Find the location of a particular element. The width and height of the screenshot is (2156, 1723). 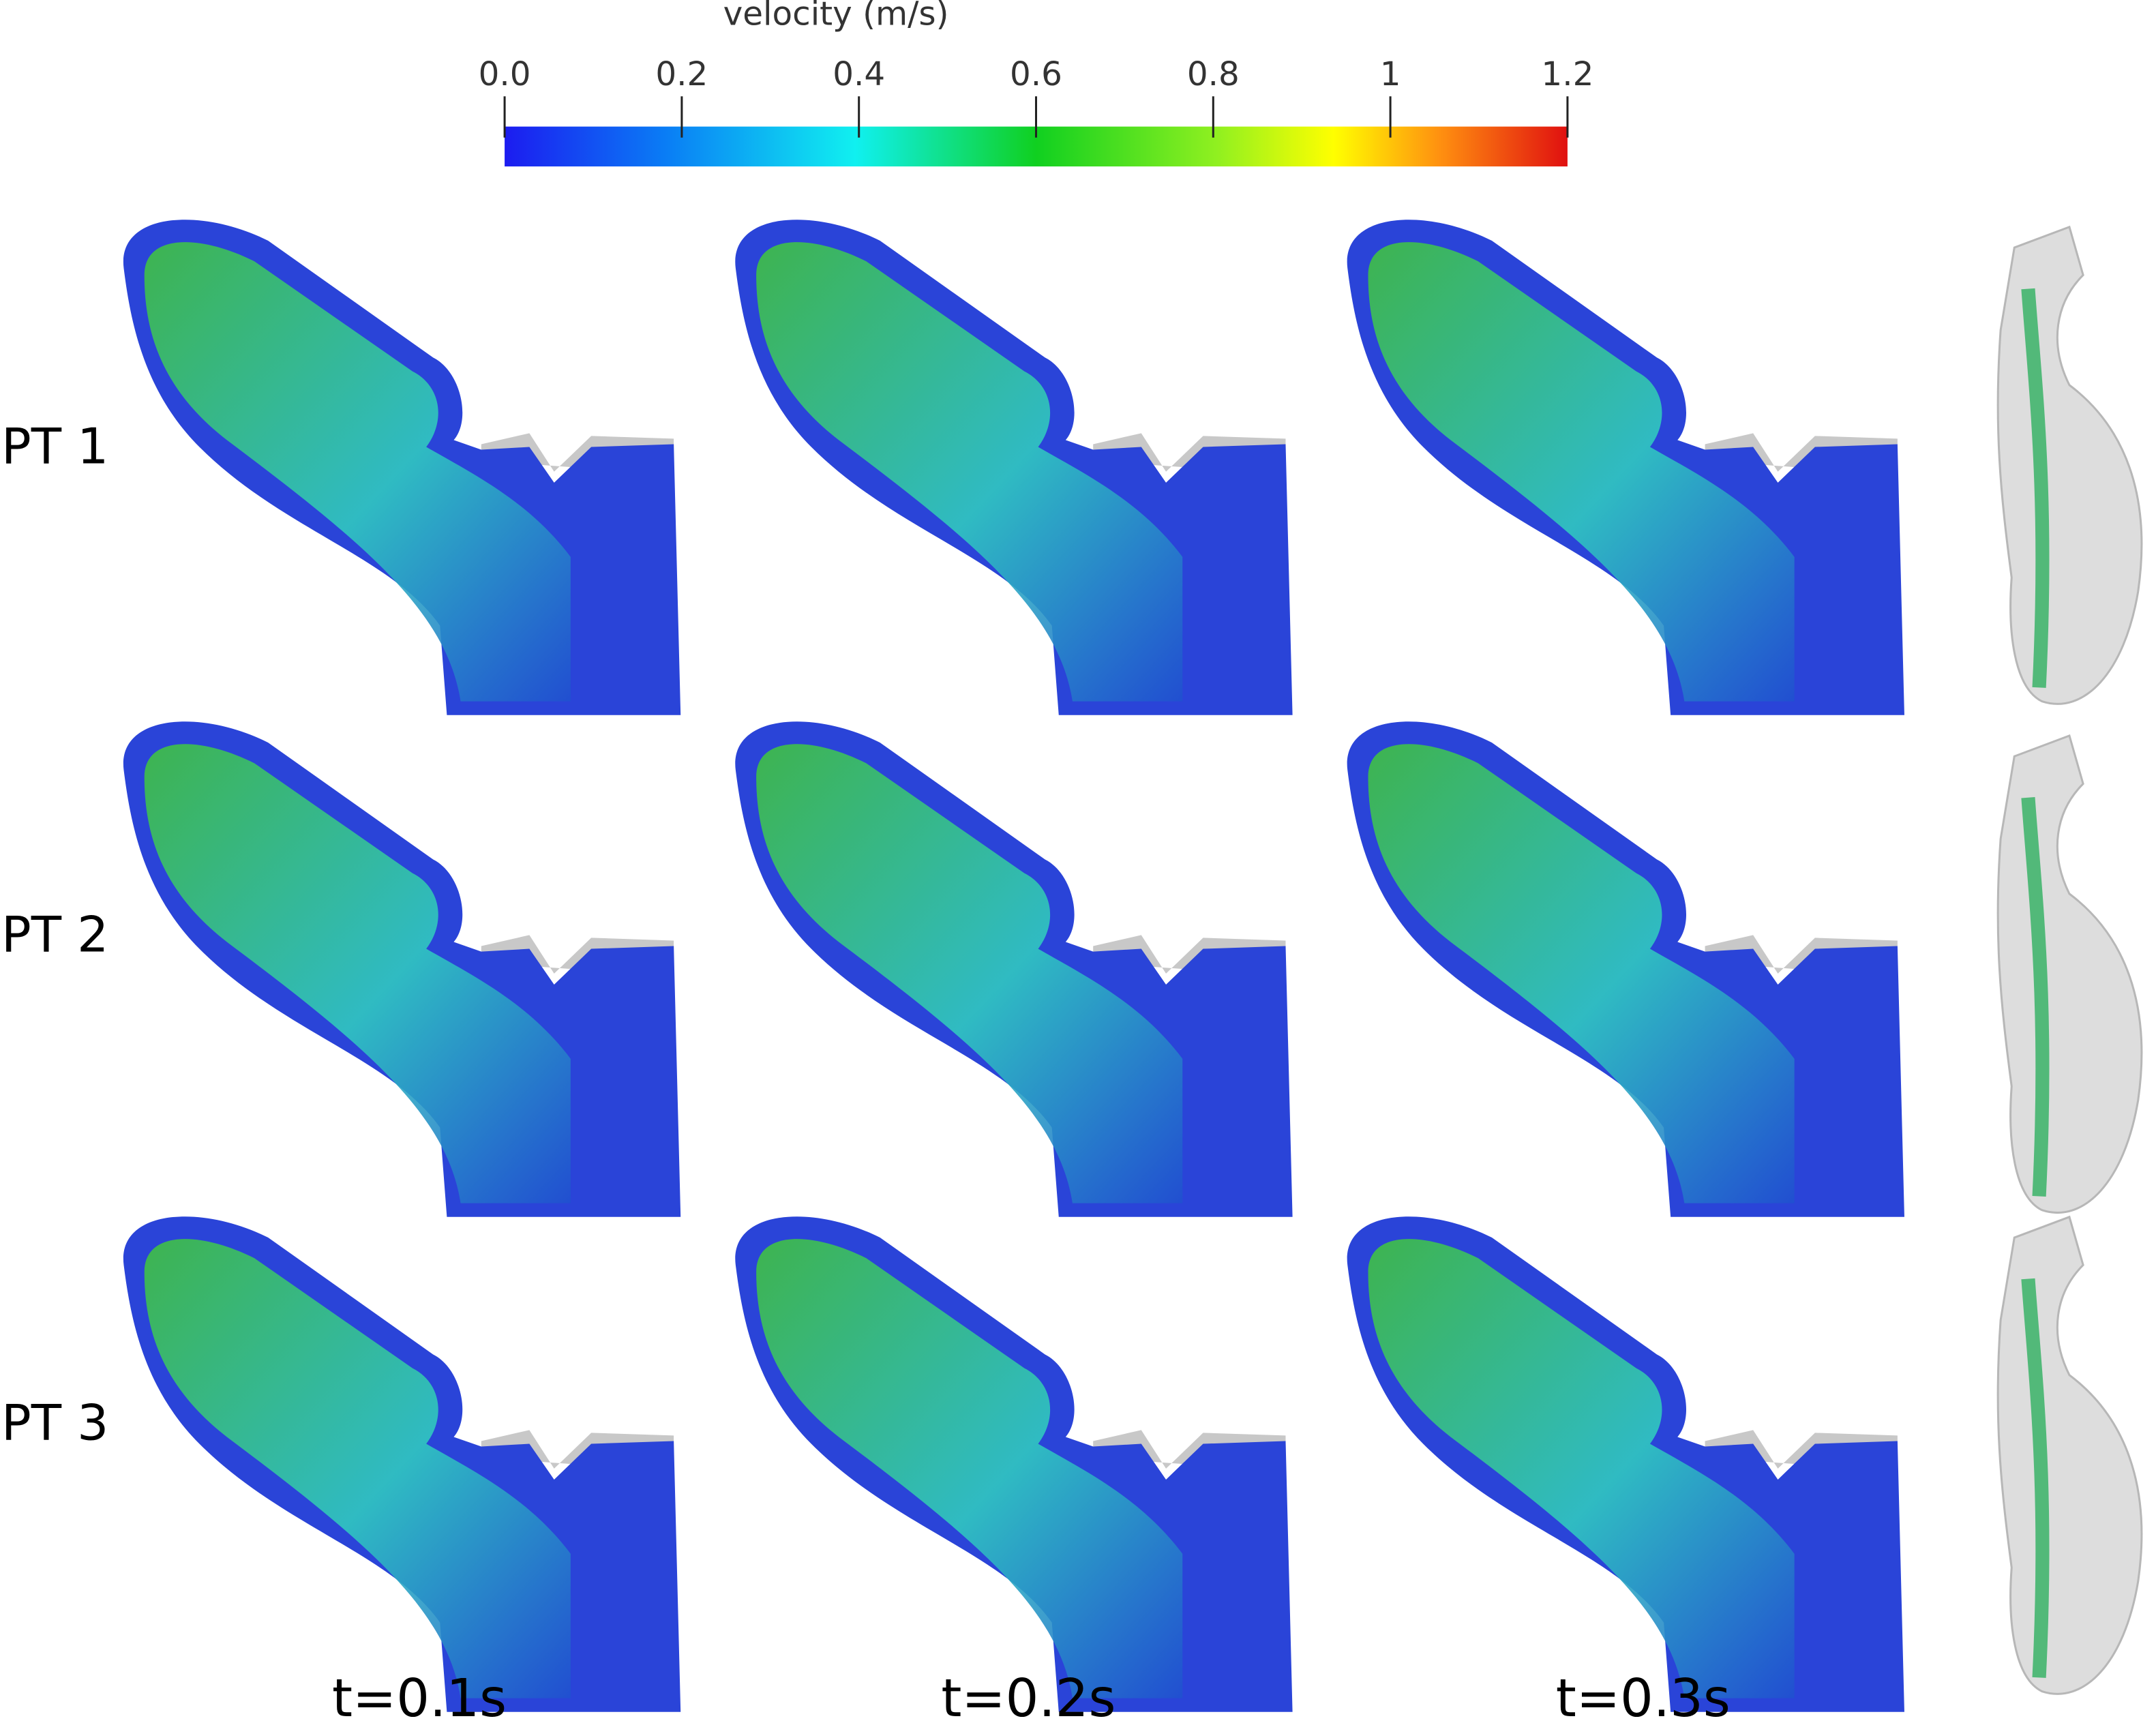

colorbar-tick-label: 0.4 is located at coordinates (859, 74).